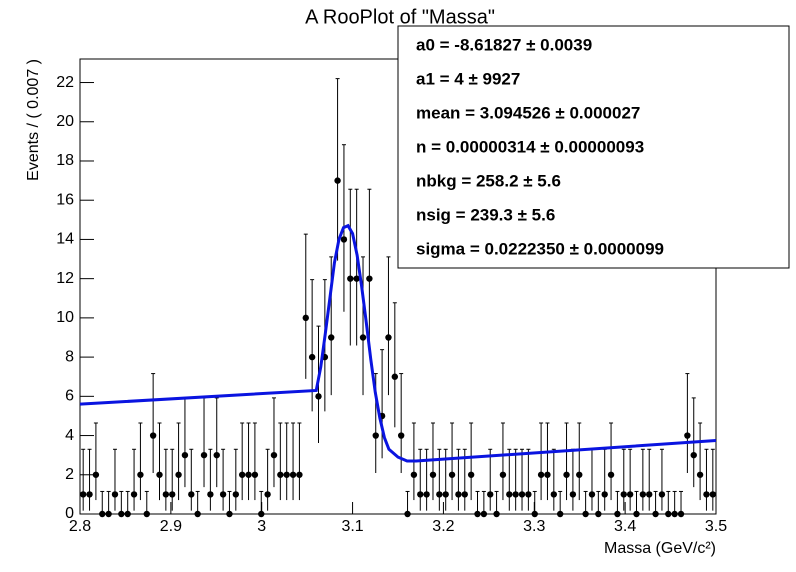 The height and width of the screenshot is (572, 796). Describe the element at coordinates (534, 526) in the screenshot. I see `x-tick-label: 3.3` at that location.